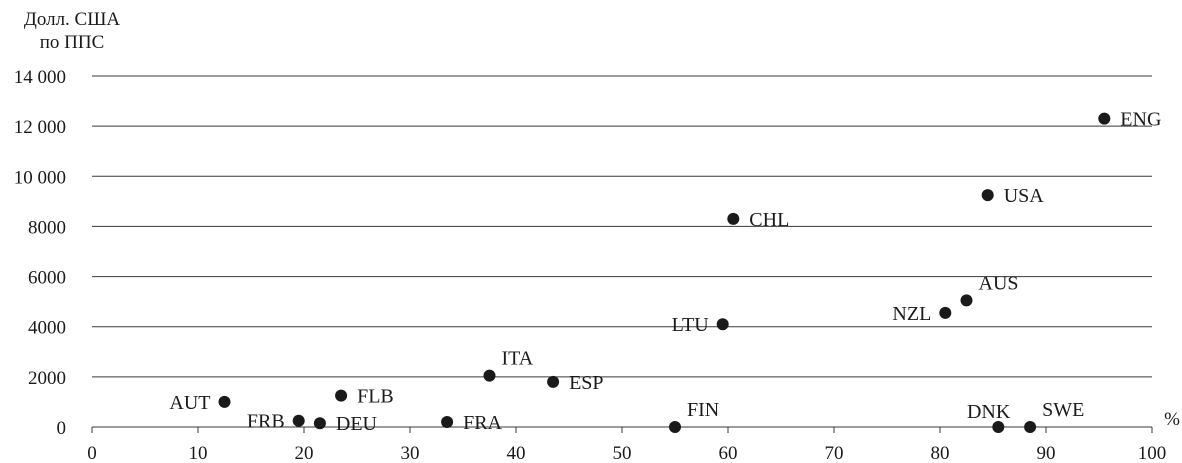 Image resolution: width=1182 pixels, height=463 pixels. What do you see at coordinates (40, 253) in the screenshot?
I see `y-tick-labels: 0 2000 4000 6000 8000 10 000 12 000 14 000` at bounding box center [40, 253].